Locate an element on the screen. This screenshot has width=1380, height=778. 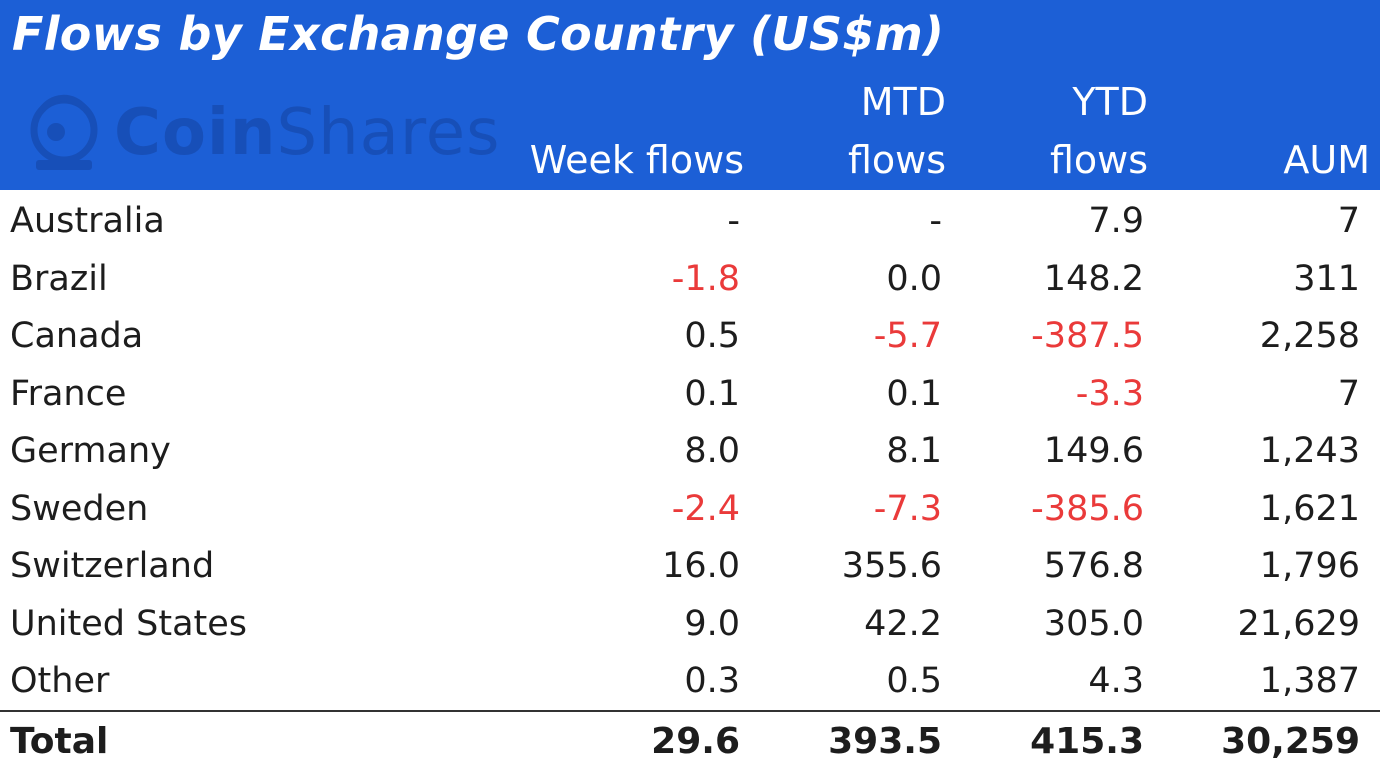
table-row: Germany 8.0 8.1 149.6 1,243 is located at coordinates (690, 453).